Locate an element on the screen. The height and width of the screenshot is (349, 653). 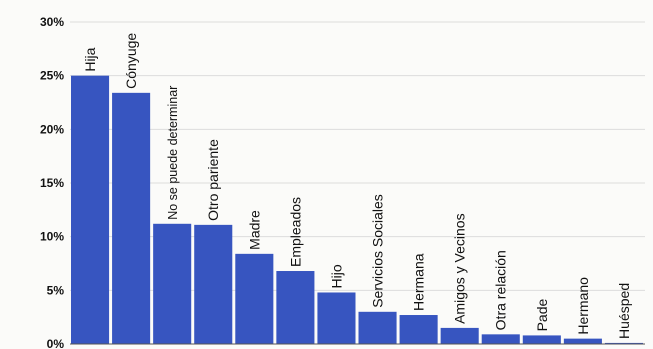
y-tick-label: 30% is located at coordinates (52, 22).